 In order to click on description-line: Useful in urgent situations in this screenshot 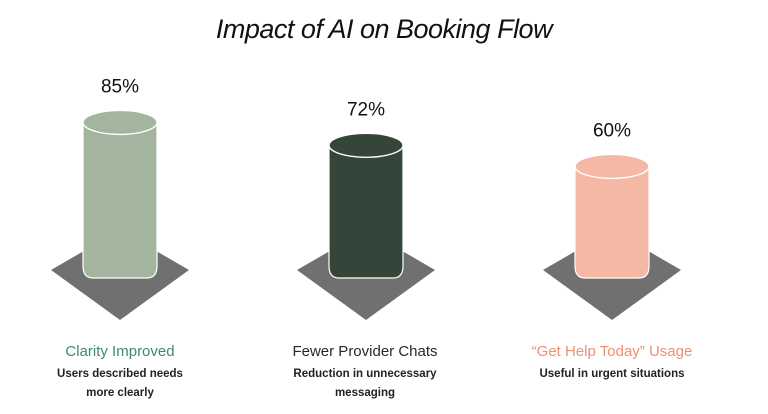, I will do `click(612, 374)`.